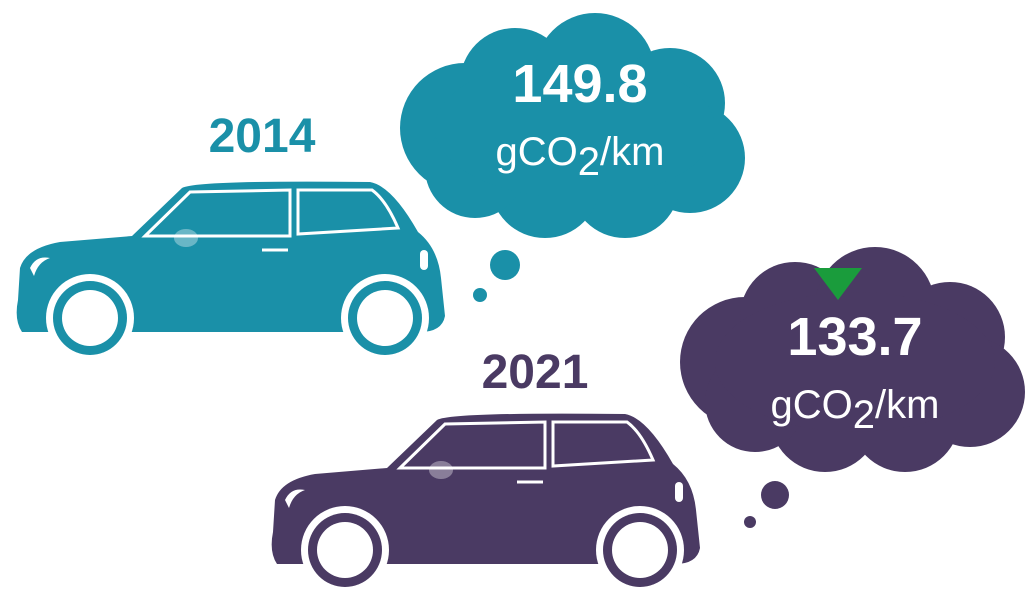 The width and height of the screenshot is (1034, 590). Describe the element at coordinates (838, 284) in the screenshot. I see `decrease-arrow` at that location.